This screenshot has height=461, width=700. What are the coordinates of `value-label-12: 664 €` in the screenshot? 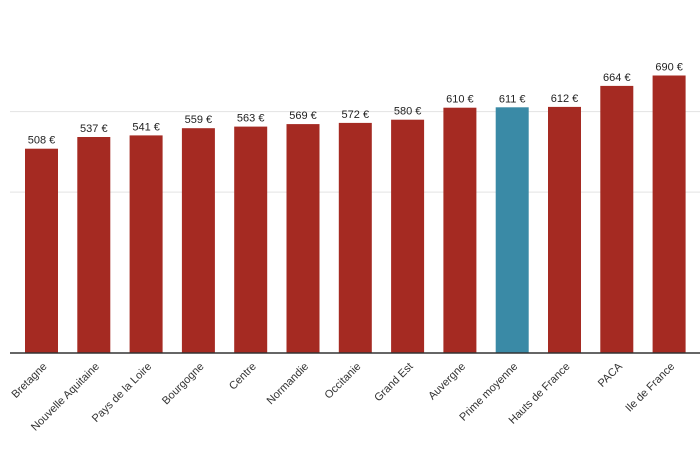 It's located at (617, 78).